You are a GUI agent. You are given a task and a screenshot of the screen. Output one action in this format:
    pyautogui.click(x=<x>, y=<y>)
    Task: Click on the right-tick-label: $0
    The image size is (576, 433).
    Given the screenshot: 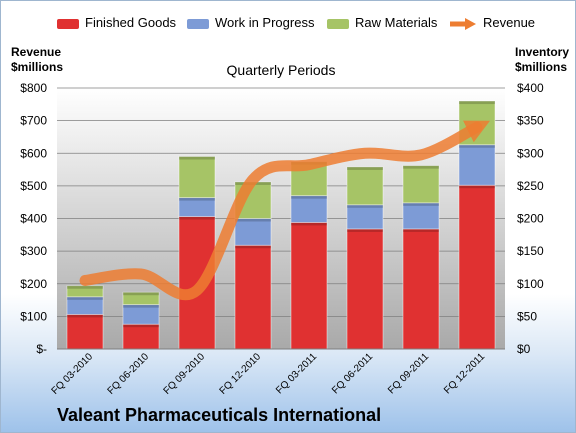 What is the action you would take?
    pyautogui.click(x=524, y=349)
    